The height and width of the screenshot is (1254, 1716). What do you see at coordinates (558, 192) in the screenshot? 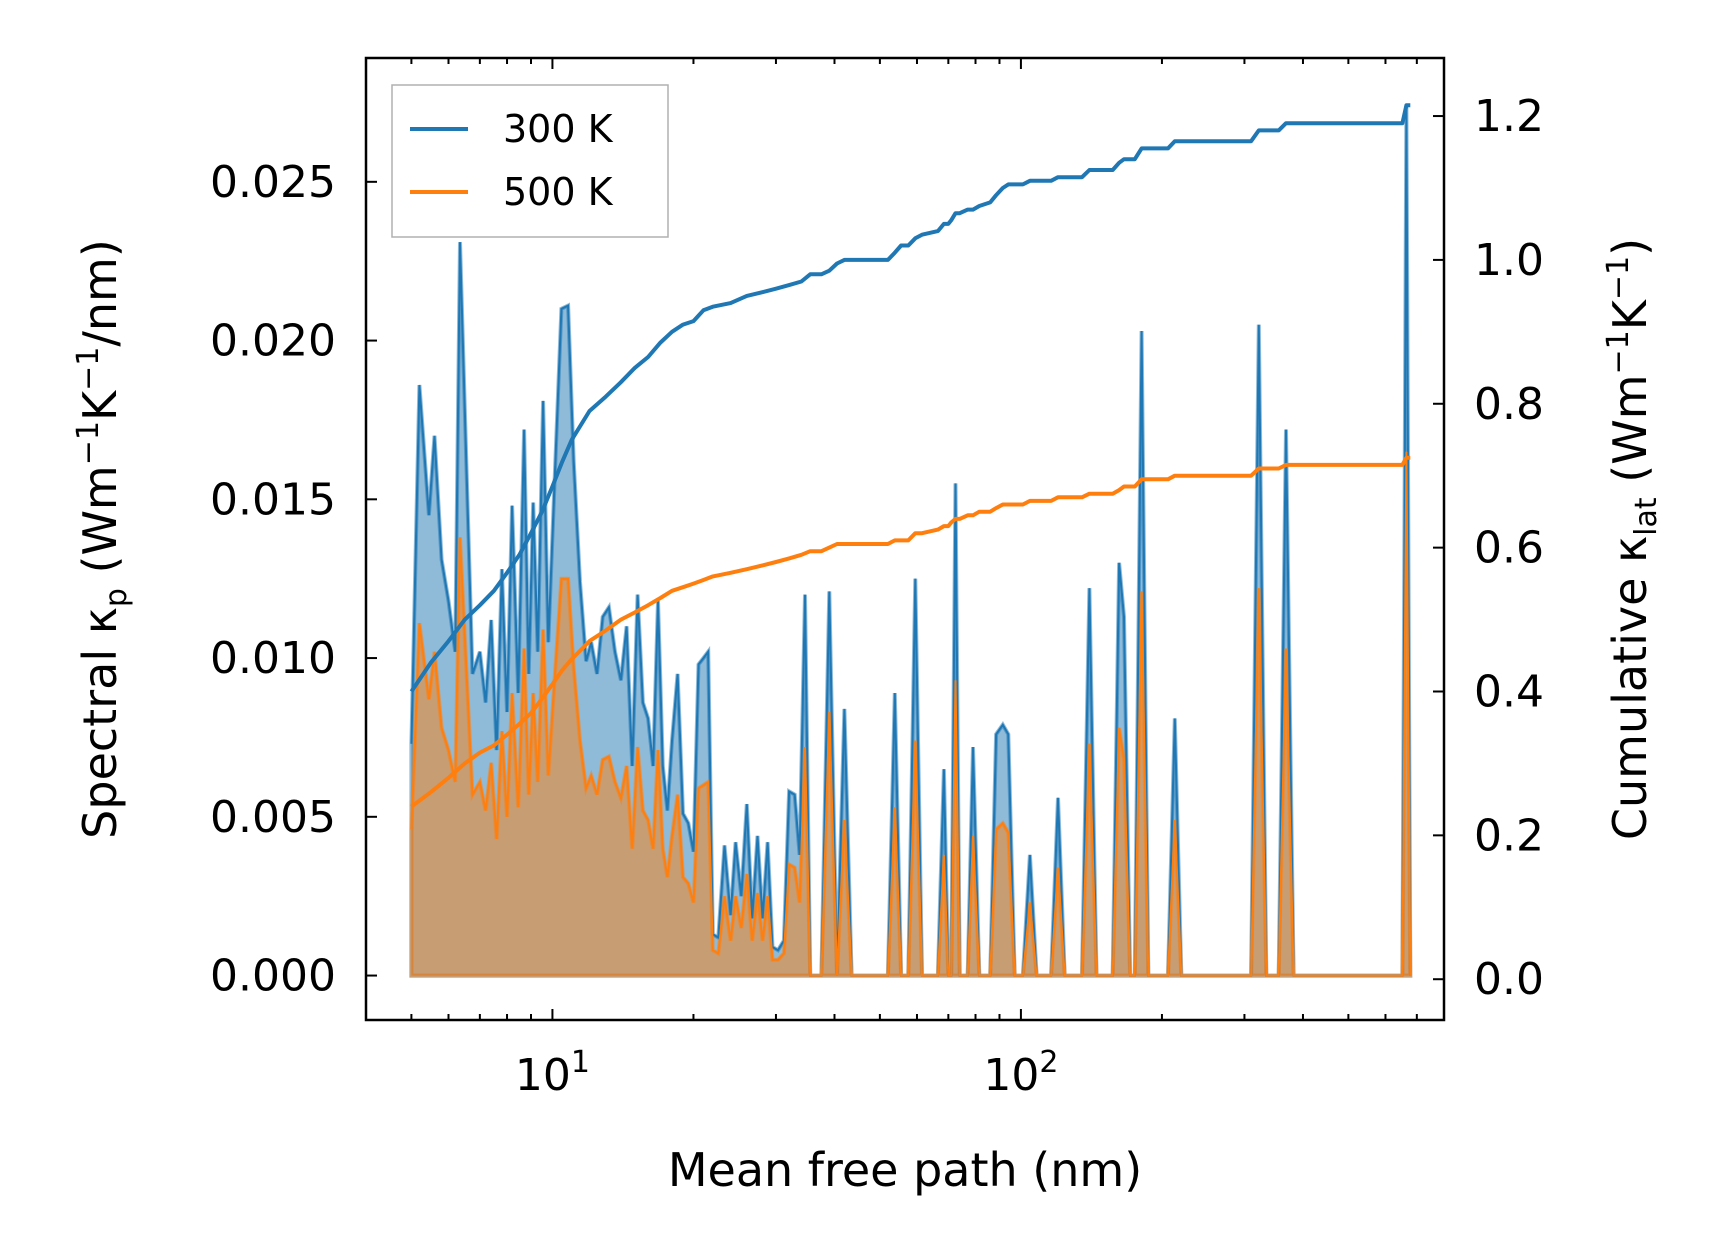
I see `legend-label-500k: 500 K` at bounding box center [558, 192].